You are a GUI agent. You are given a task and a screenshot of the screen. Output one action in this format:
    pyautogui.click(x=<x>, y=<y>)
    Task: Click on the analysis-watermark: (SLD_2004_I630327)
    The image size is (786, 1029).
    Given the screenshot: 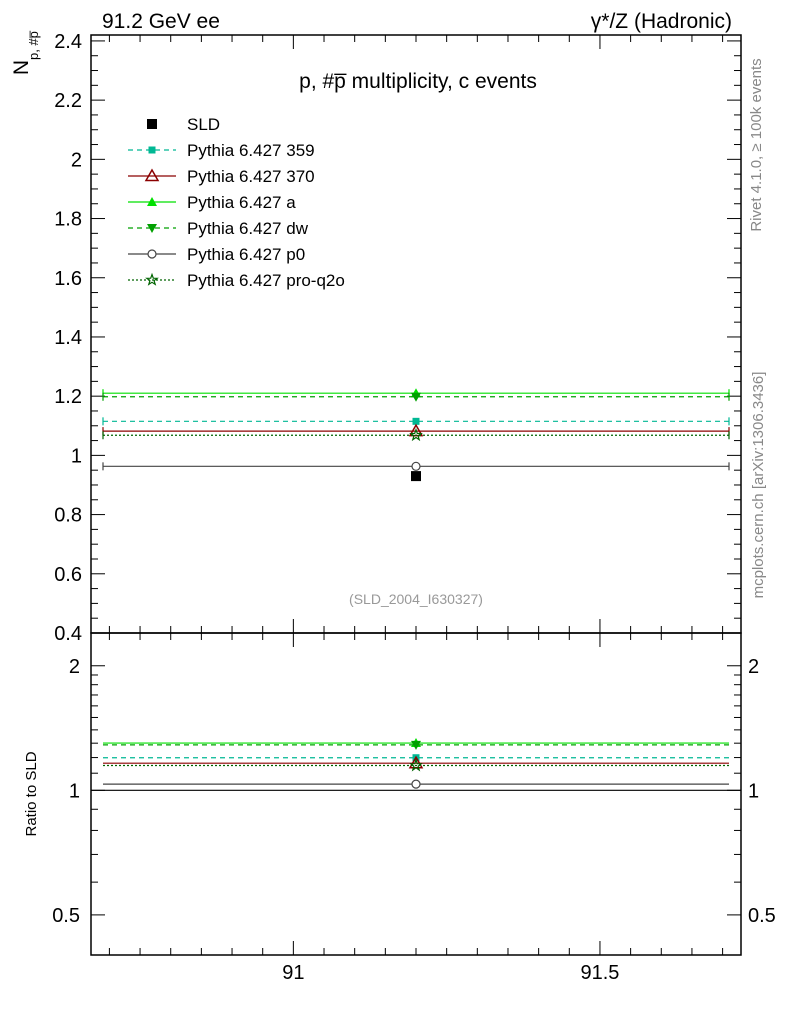 What is the action you would take?
    pyautogui.click(x=416, y=599)
    